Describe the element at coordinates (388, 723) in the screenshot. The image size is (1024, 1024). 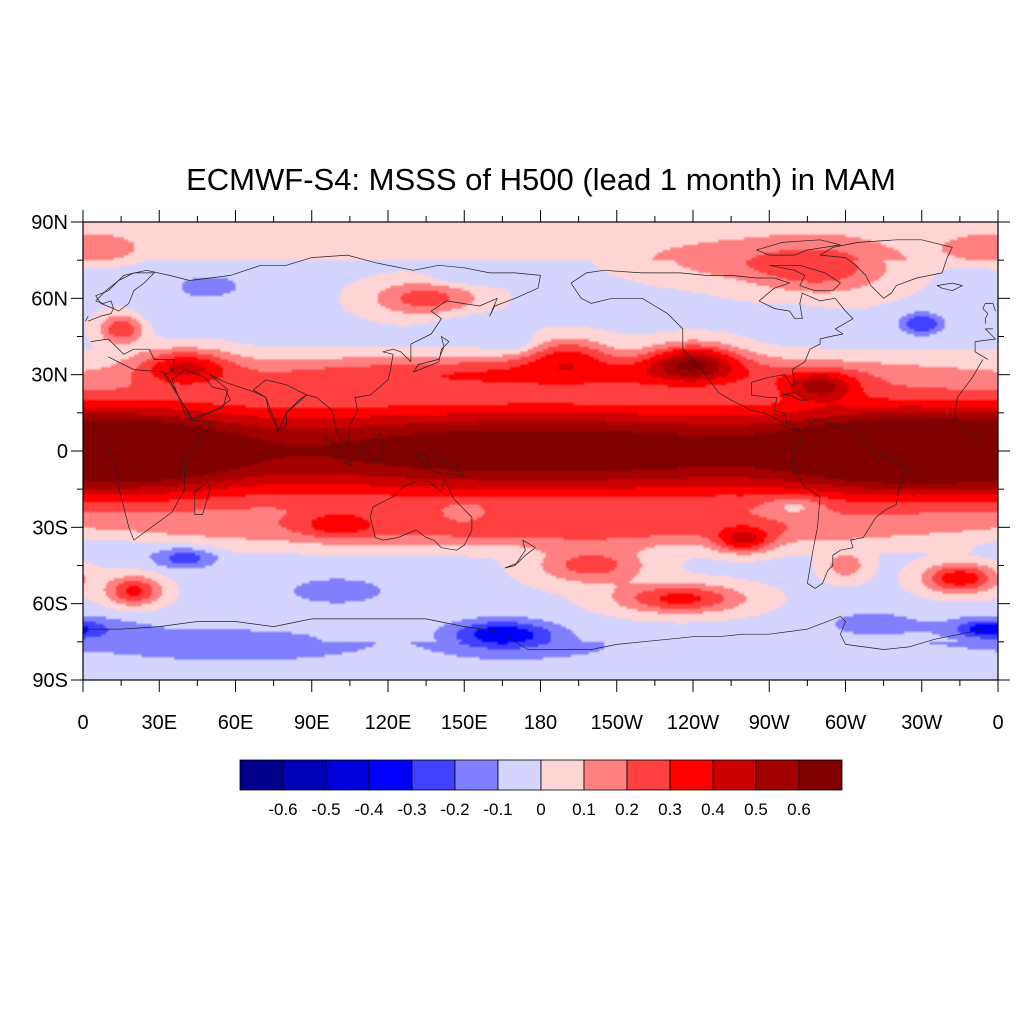
I see `x-tick-label: 120E` at that location.